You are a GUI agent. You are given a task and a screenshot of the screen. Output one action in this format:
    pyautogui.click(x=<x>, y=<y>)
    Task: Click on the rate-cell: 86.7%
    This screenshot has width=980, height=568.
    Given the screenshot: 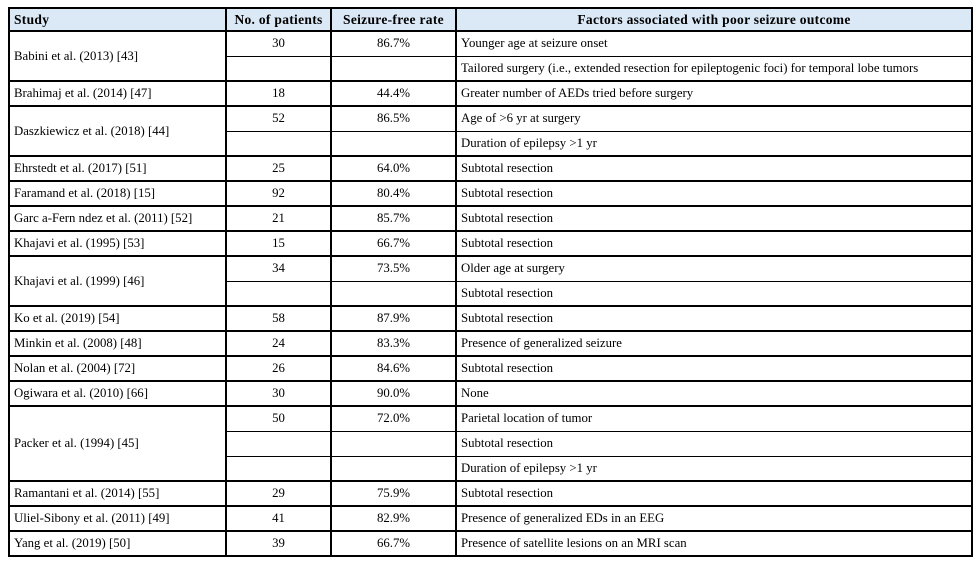 What is the action you would take?
    pyautogui.click(x=393, y=43)
    